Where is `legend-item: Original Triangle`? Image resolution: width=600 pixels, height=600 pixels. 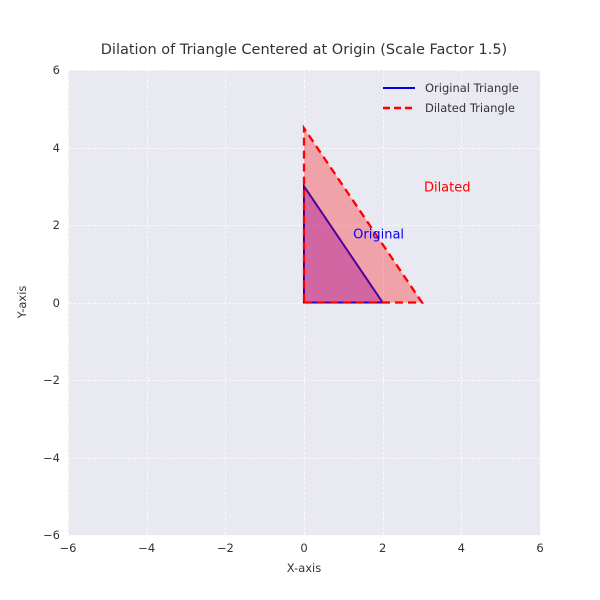
legend-item: Original Triangle is located at coordinates (457, 88).